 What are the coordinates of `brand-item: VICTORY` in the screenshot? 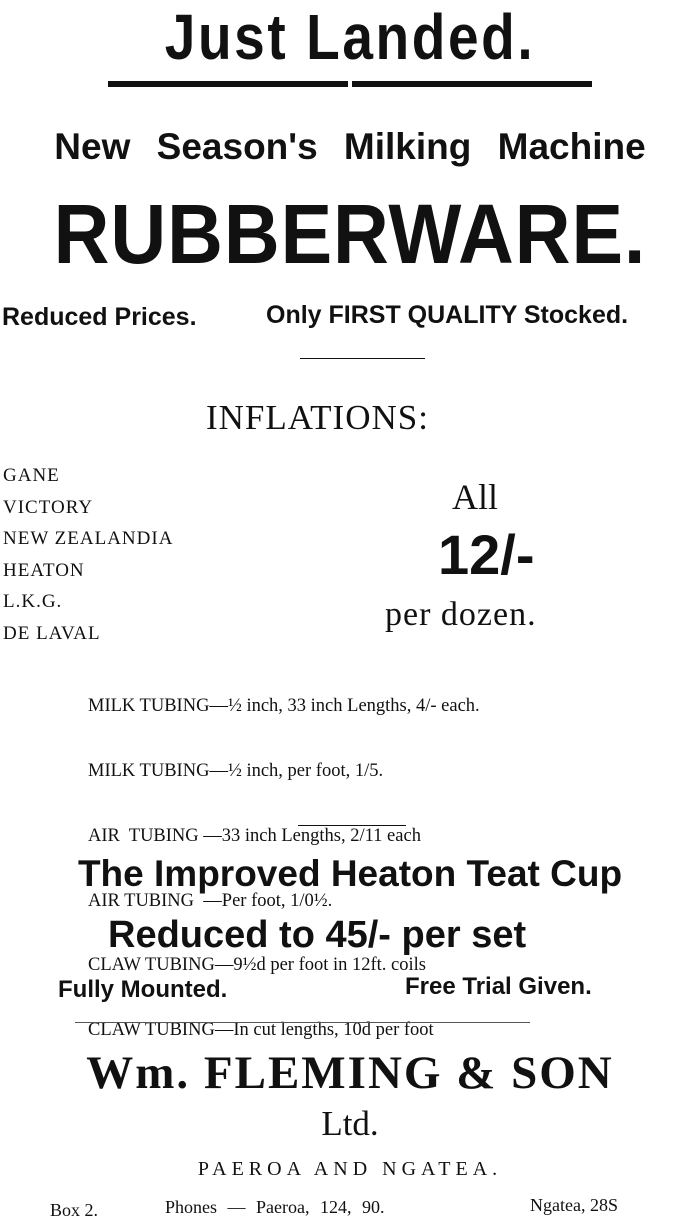 It's located at (48, 507).